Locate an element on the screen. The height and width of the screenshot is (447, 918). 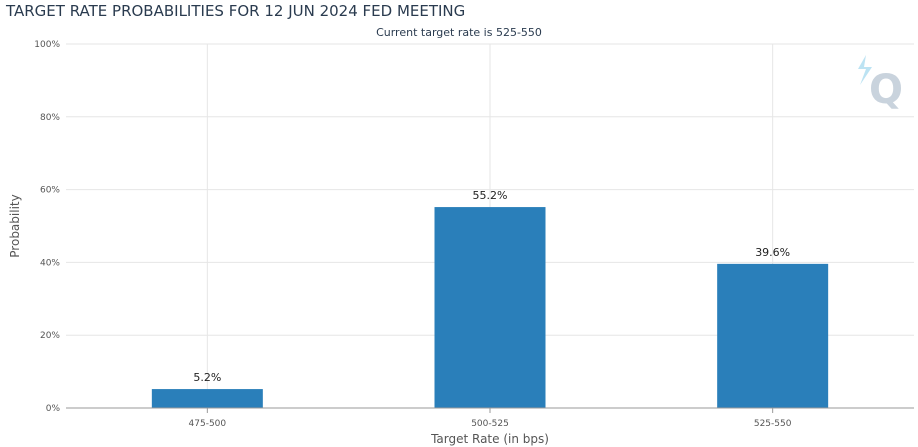
data-label: 5.2% is located at coordinates (207, 377).